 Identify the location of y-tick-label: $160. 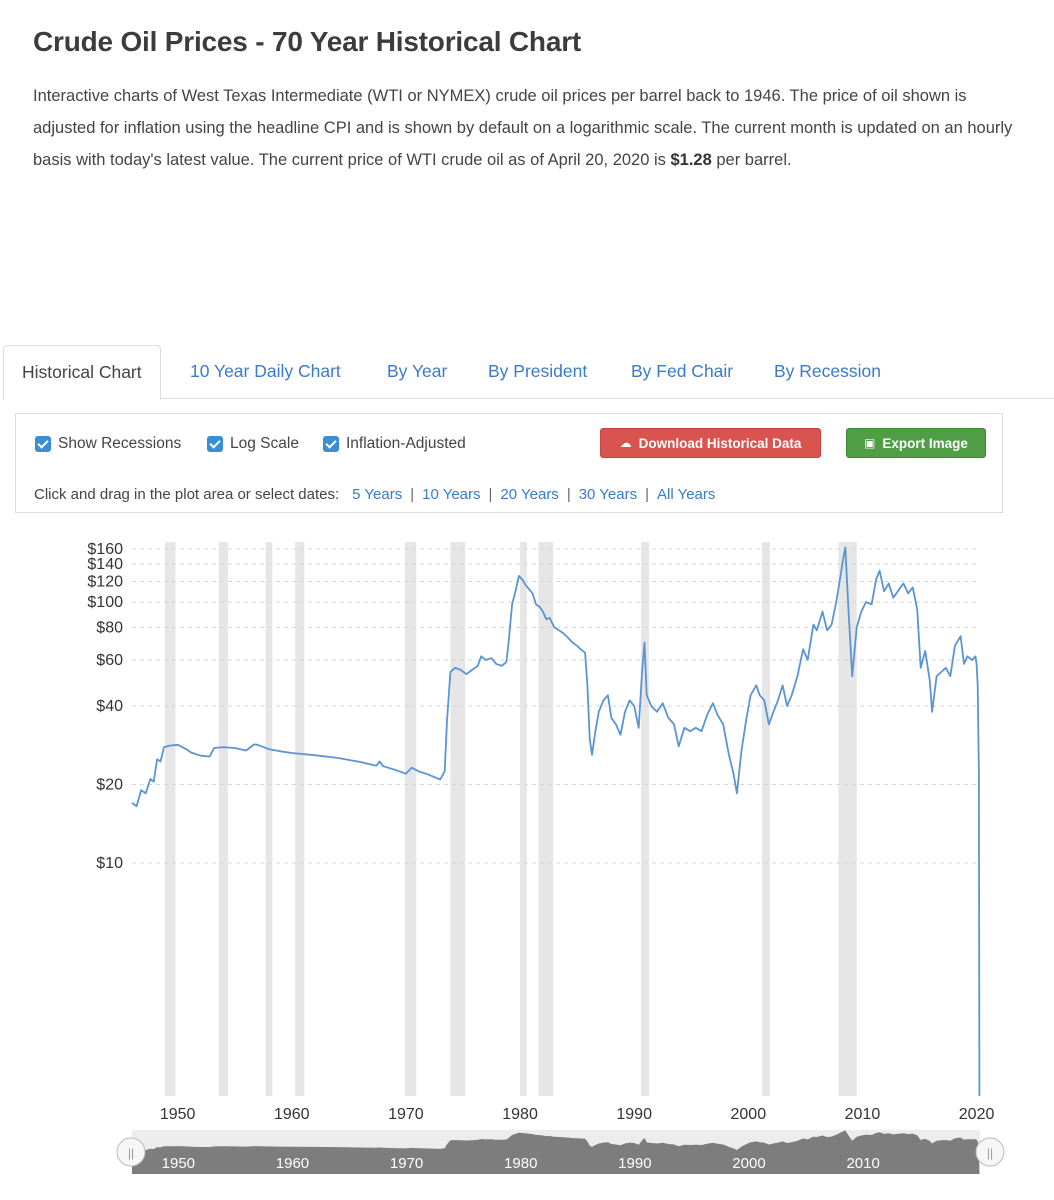
(105, 549).